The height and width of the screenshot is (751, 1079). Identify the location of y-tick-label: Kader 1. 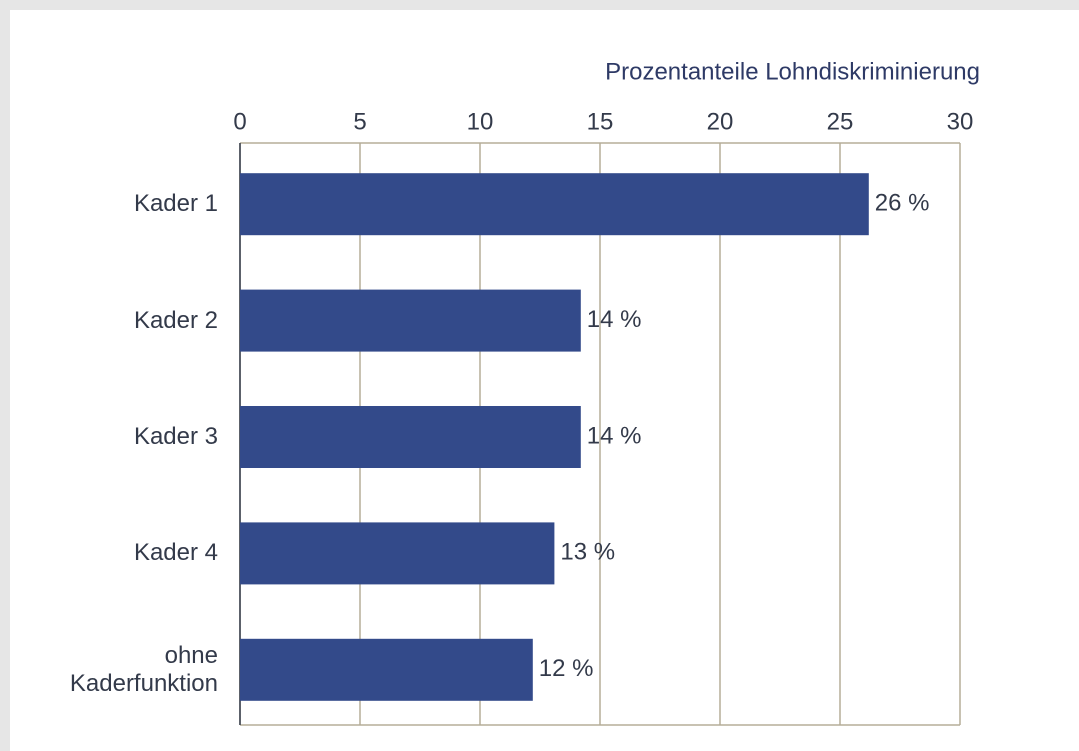
(175, 204).